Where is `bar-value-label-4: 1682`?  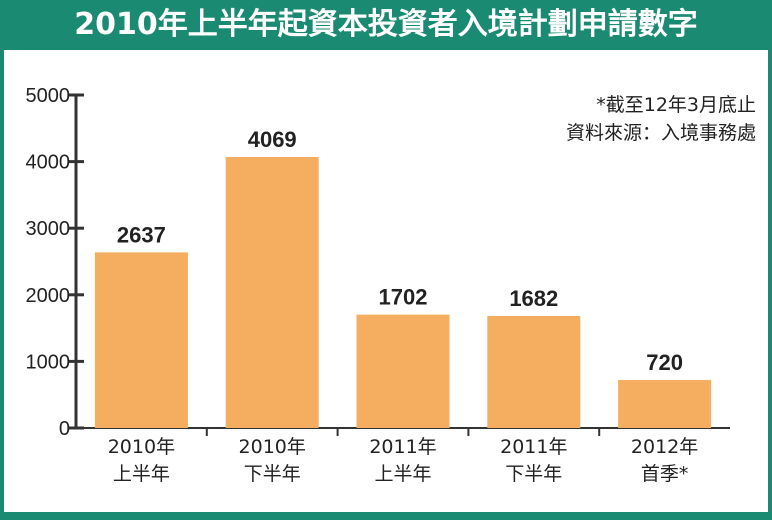 bar-value-label-4: 1682 is located at coordinates (533, 298).